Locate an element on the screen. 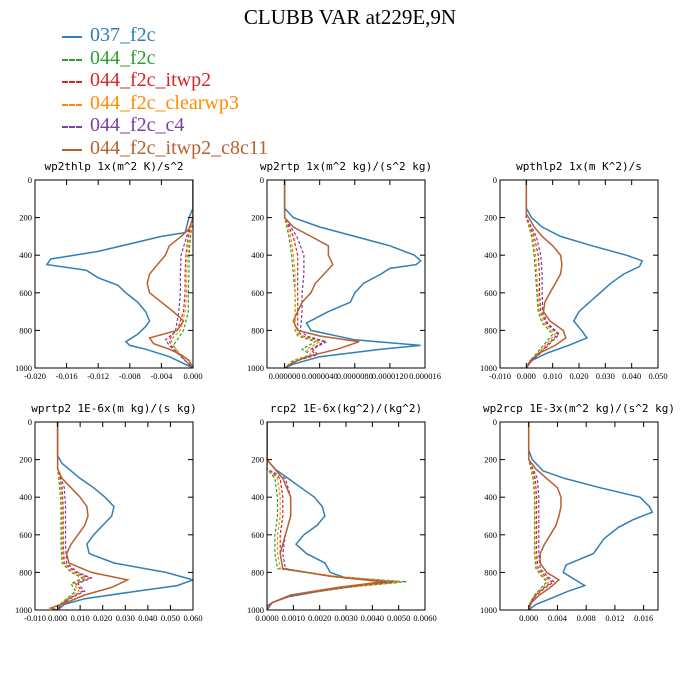 Image resolution: width=700 pixels, height=700 pixels. x-tick-label: 0.000000 is located at coordinates (285, 376).